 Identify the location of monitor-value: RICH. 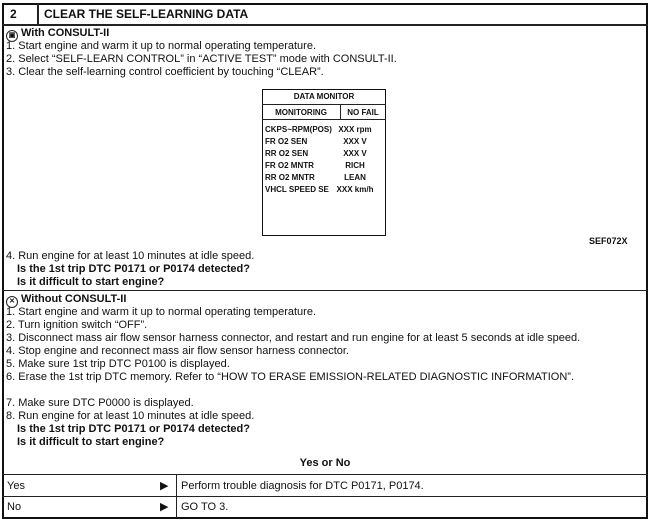
(355, 165).